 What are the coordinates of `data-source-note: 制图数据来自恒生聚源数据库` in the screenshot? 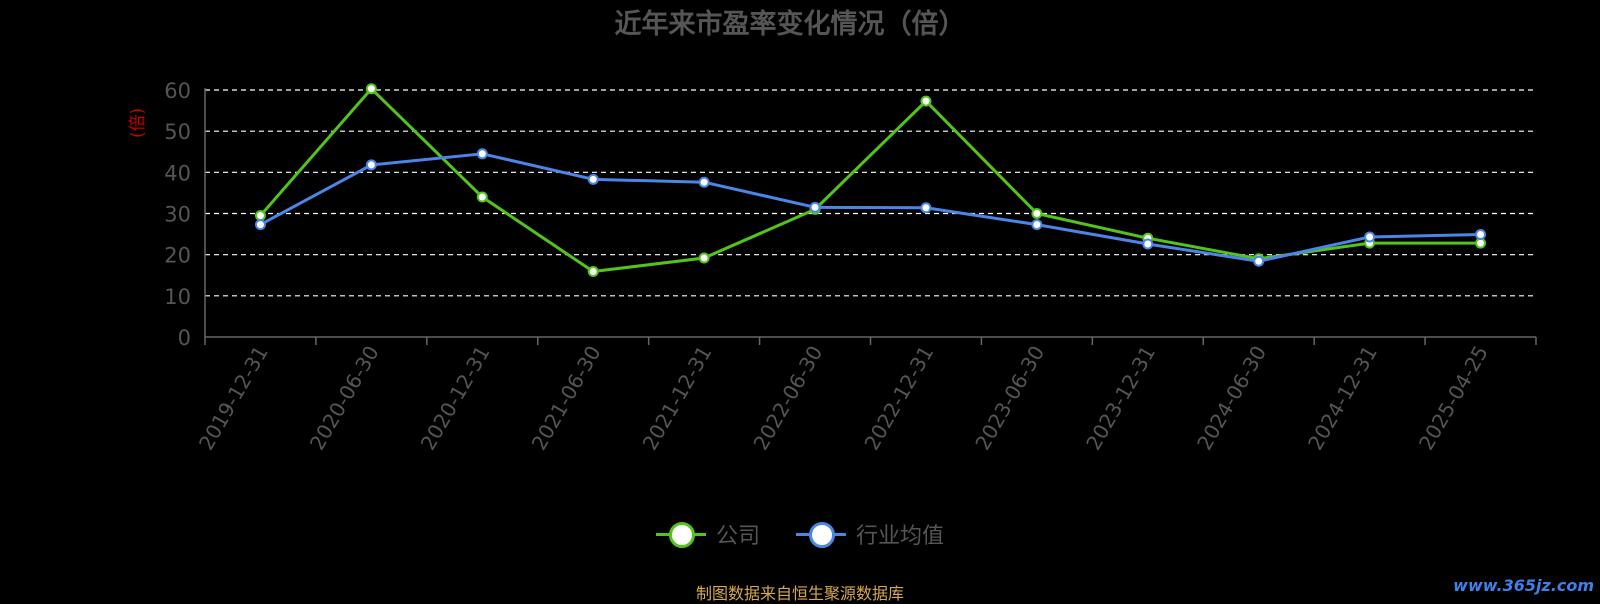 It's located at (799, 593).